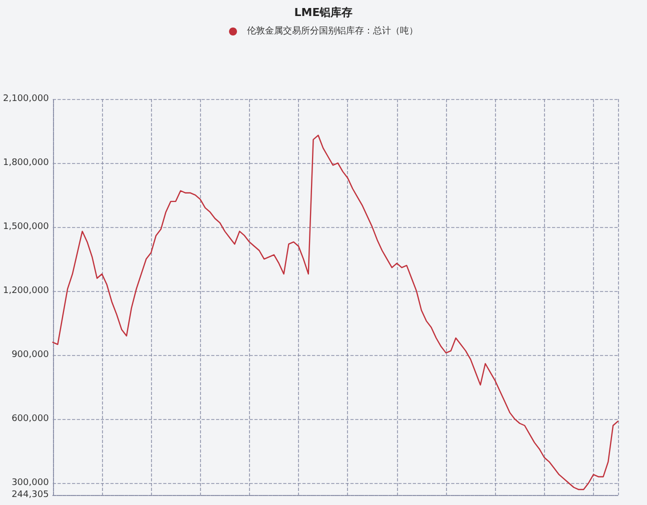 This screenshot has height=505, width=647. I want to click on legend-label: 伦敦金属交易所分国别铝库存：总计（吨）, so click(332, 31).